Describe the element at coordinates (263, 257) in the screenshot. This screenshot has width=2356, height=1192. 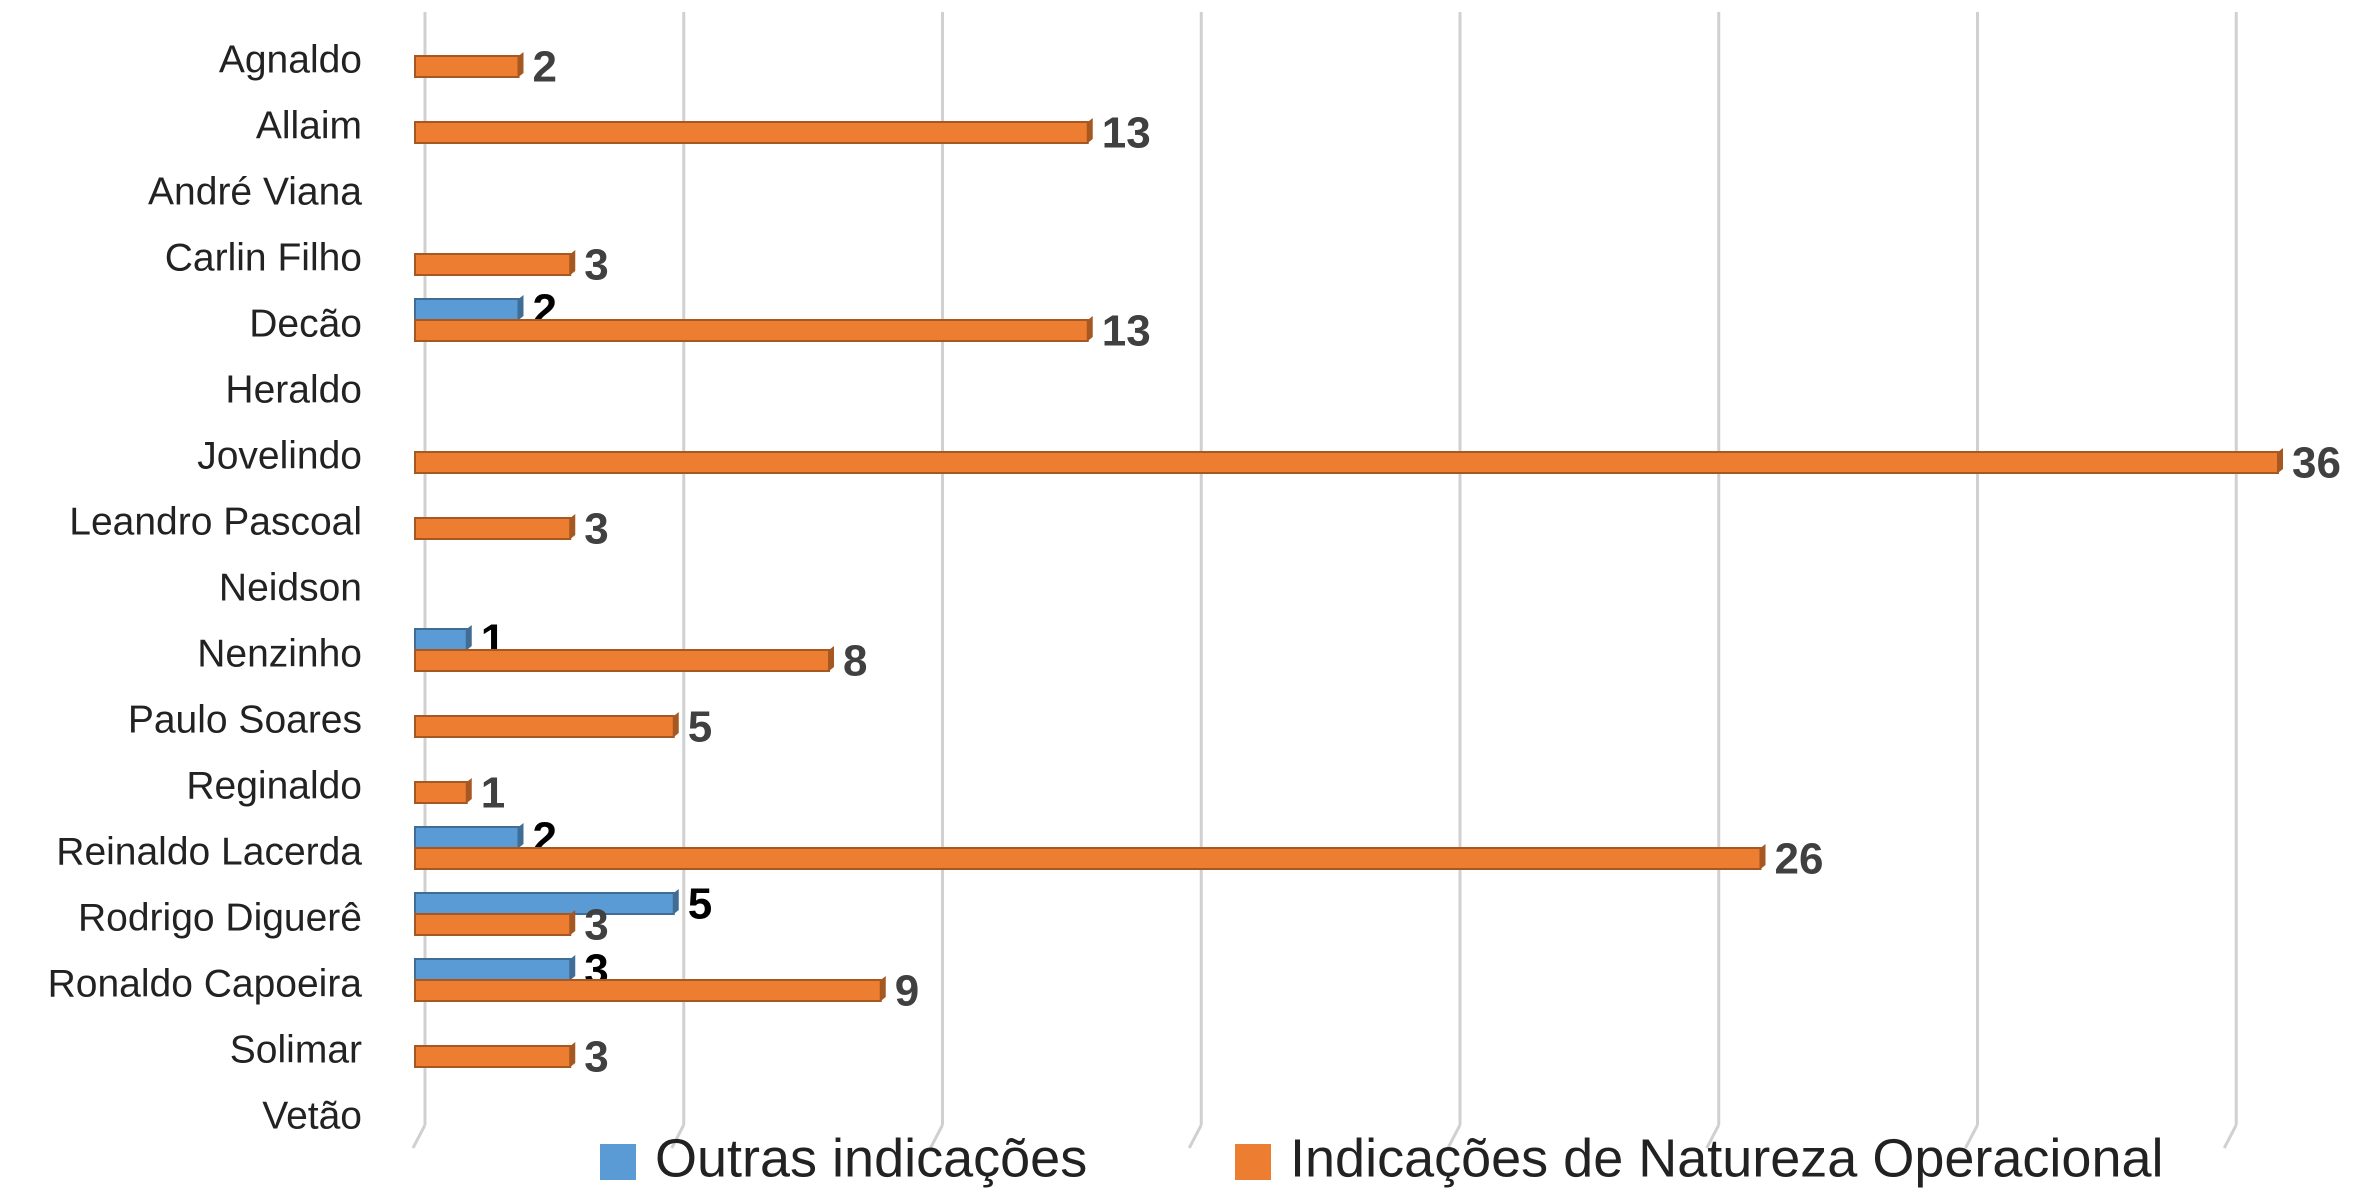
I see `y-tick-label: Carlin Filho` at that location.